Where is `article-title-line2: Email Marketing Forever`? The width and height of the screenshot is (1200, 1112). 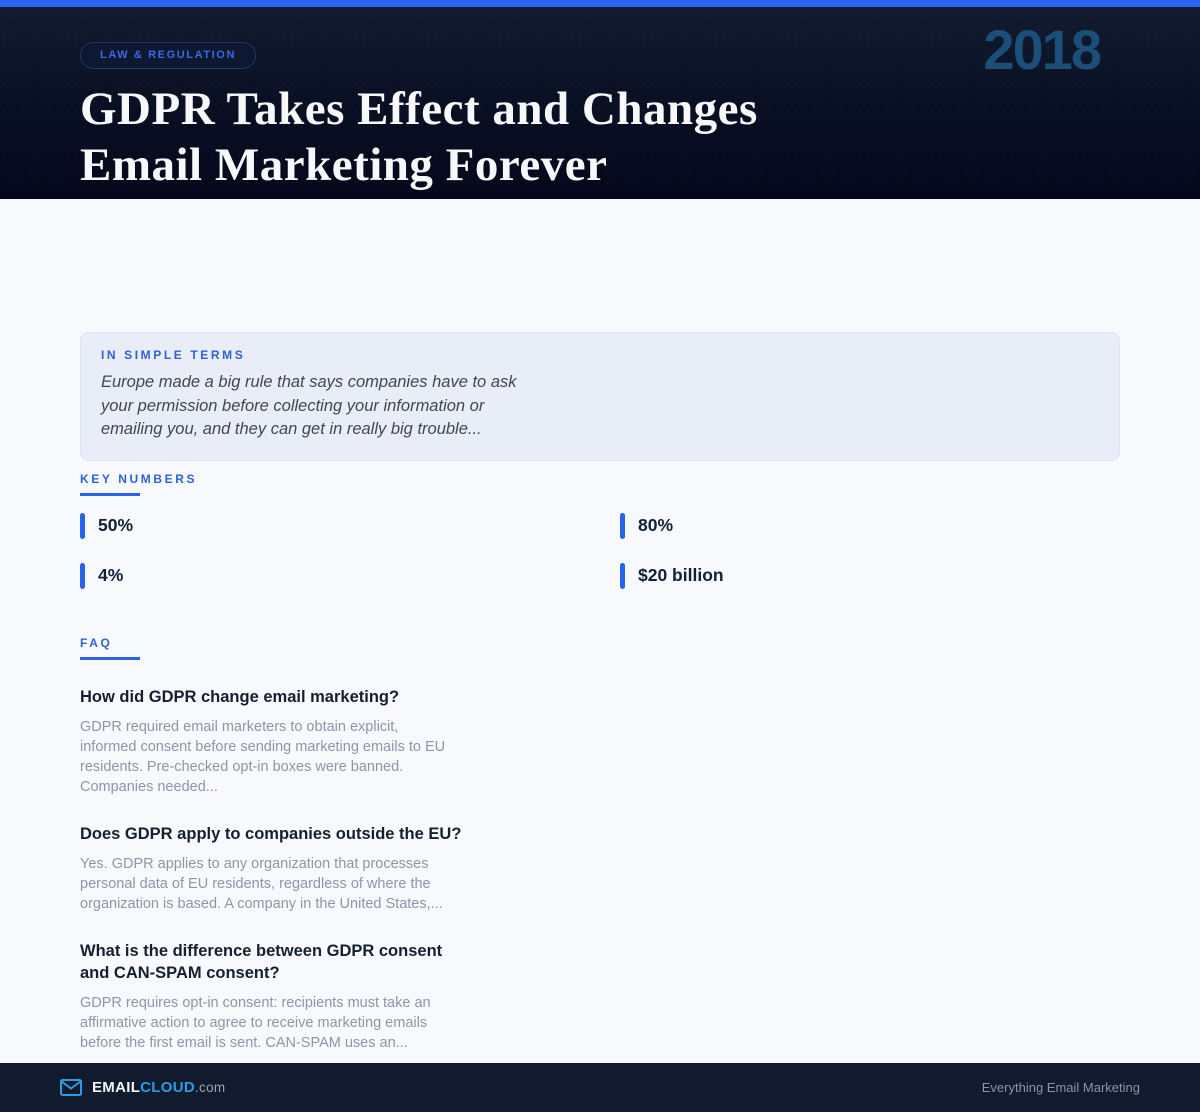
article-title-line2: Email Marketing Forever is located at coordinates (344, 165).